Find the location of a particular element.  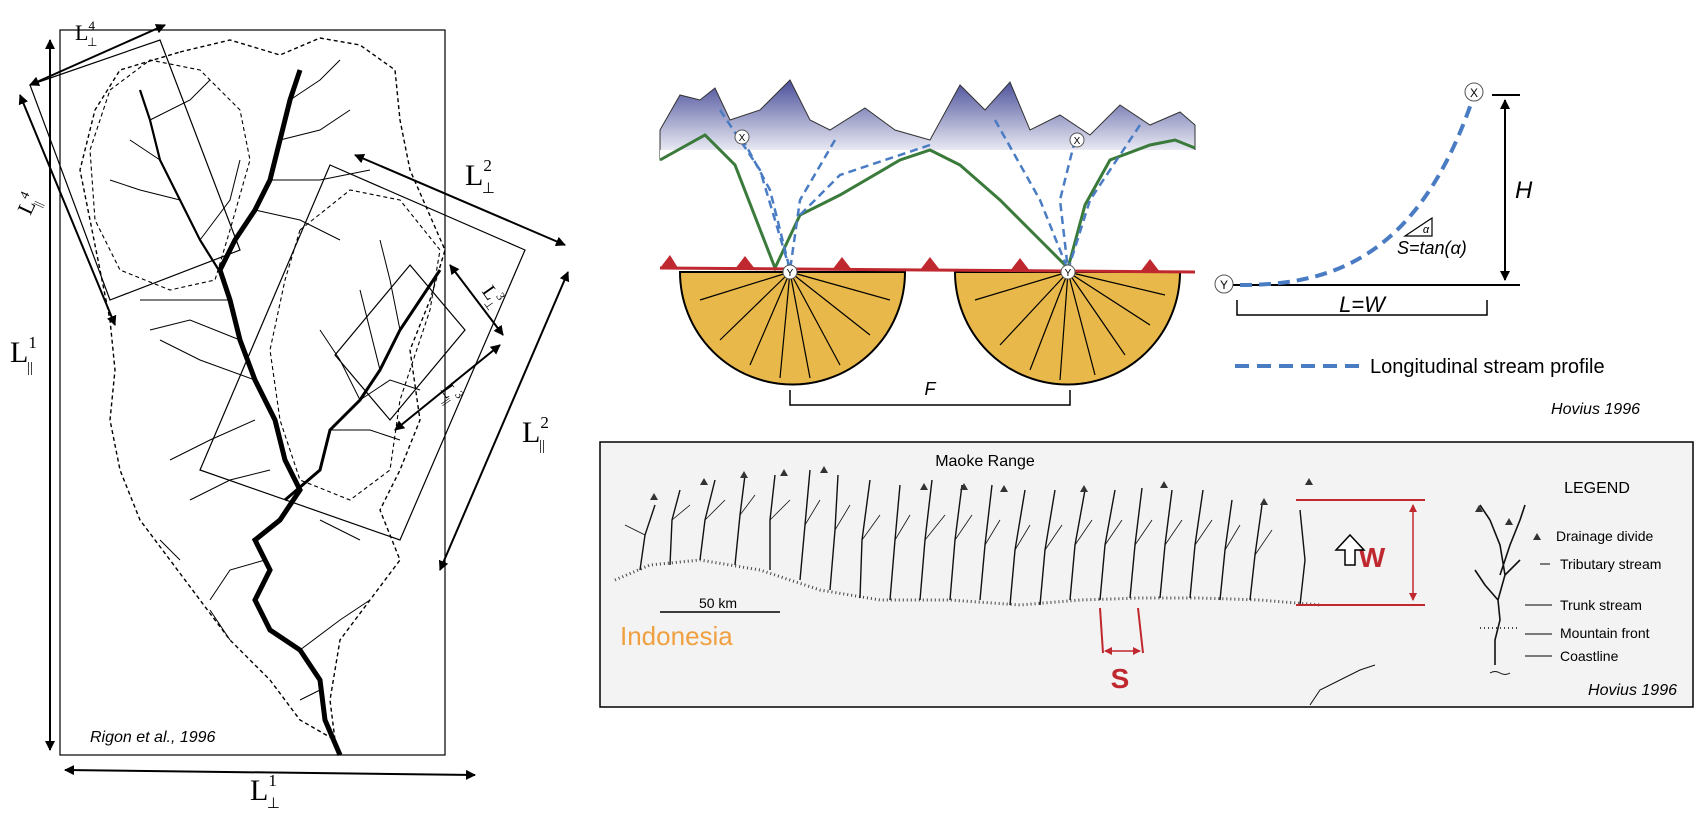

legend-item-trunk-stream: Trunk stream is located at coordinates (1601, 605).